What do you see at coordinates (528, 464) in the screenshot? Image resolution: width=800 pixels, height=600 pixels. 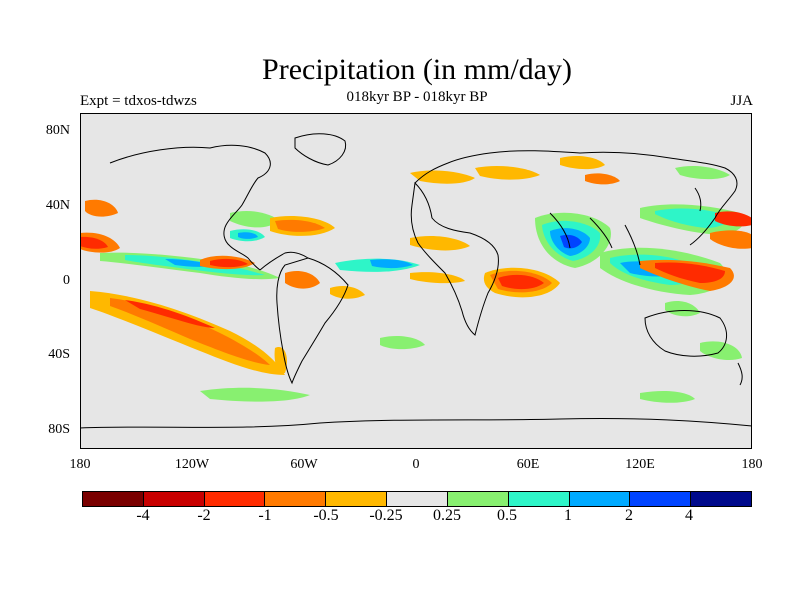 I see `x-tick-60e: 60E` at bounding box center [528, 464].